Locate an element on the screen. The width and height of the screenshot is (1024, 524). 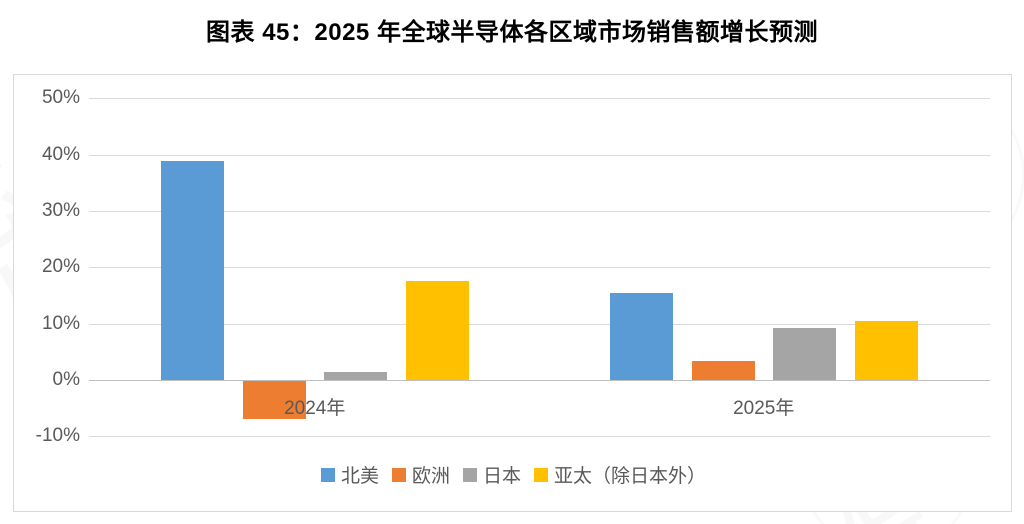
y-axis-tick-label: 50% is located at coordinates (60, 98).